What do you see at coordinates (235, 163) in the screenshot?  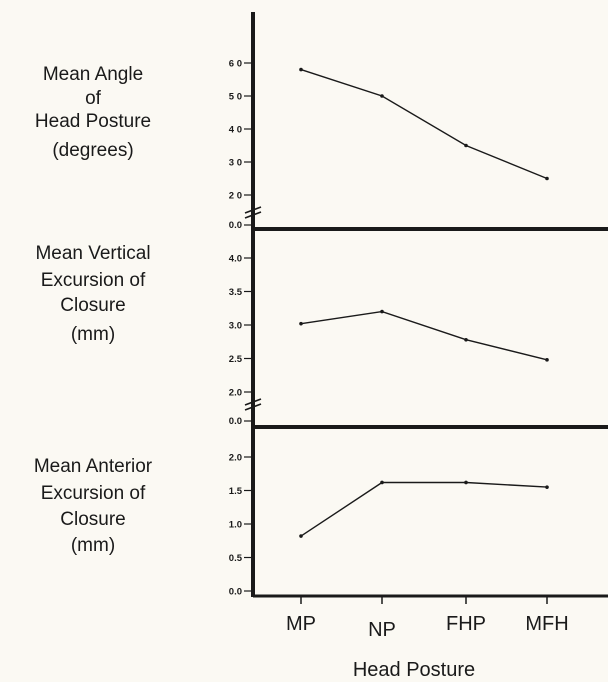 I see `y-tick-label: 3 0` at bounding box center [235, 163].